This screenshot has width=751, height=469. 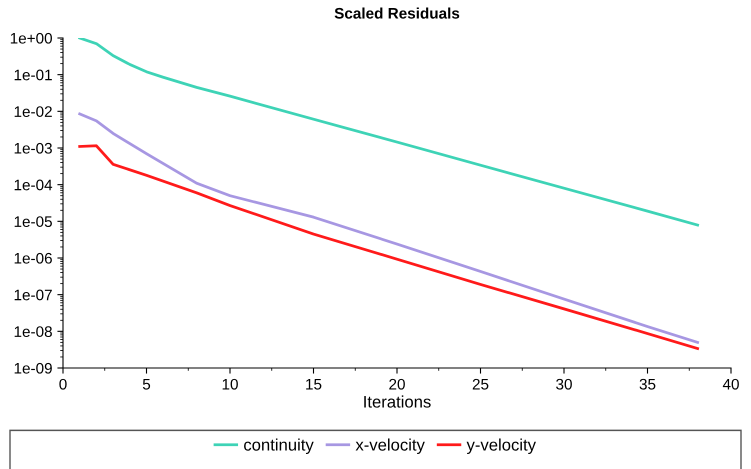 I want to click on x-tick-label: 20, so click(x=397, y=384).